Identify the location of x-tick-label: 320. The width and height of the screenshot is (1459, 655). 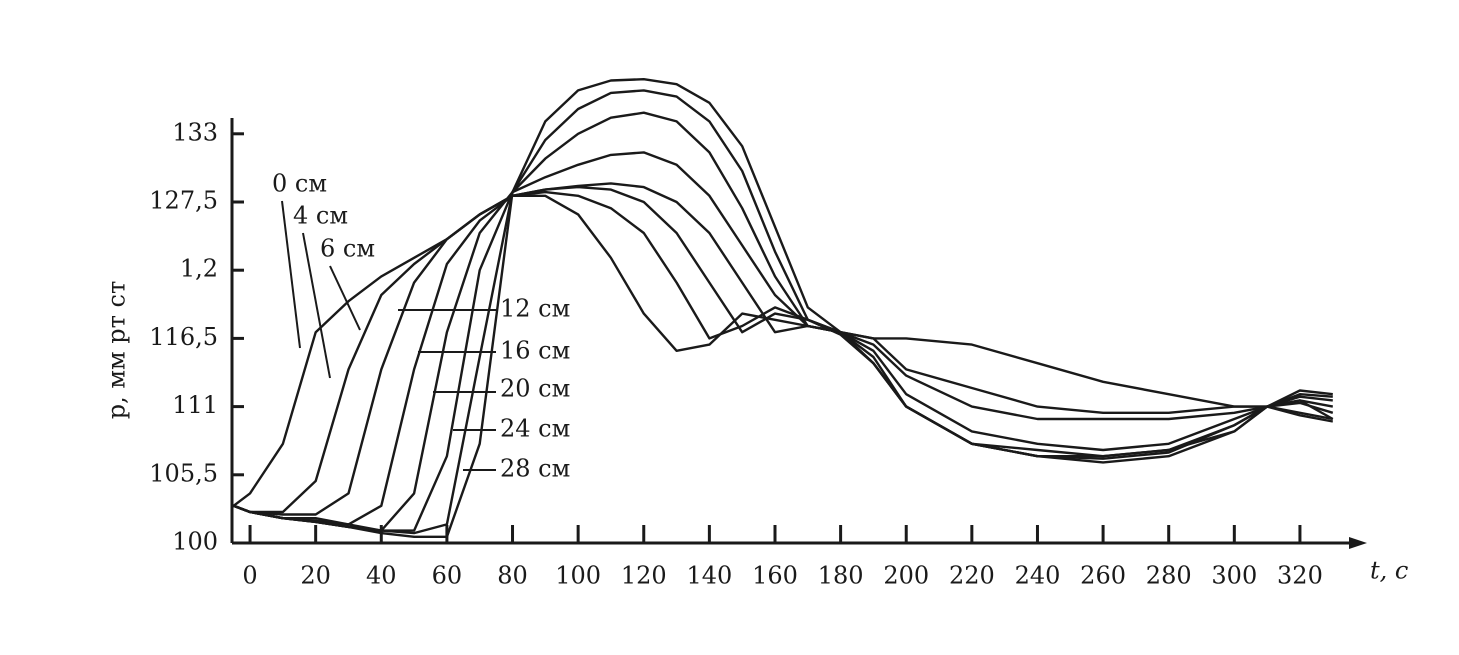
(1300, 576).